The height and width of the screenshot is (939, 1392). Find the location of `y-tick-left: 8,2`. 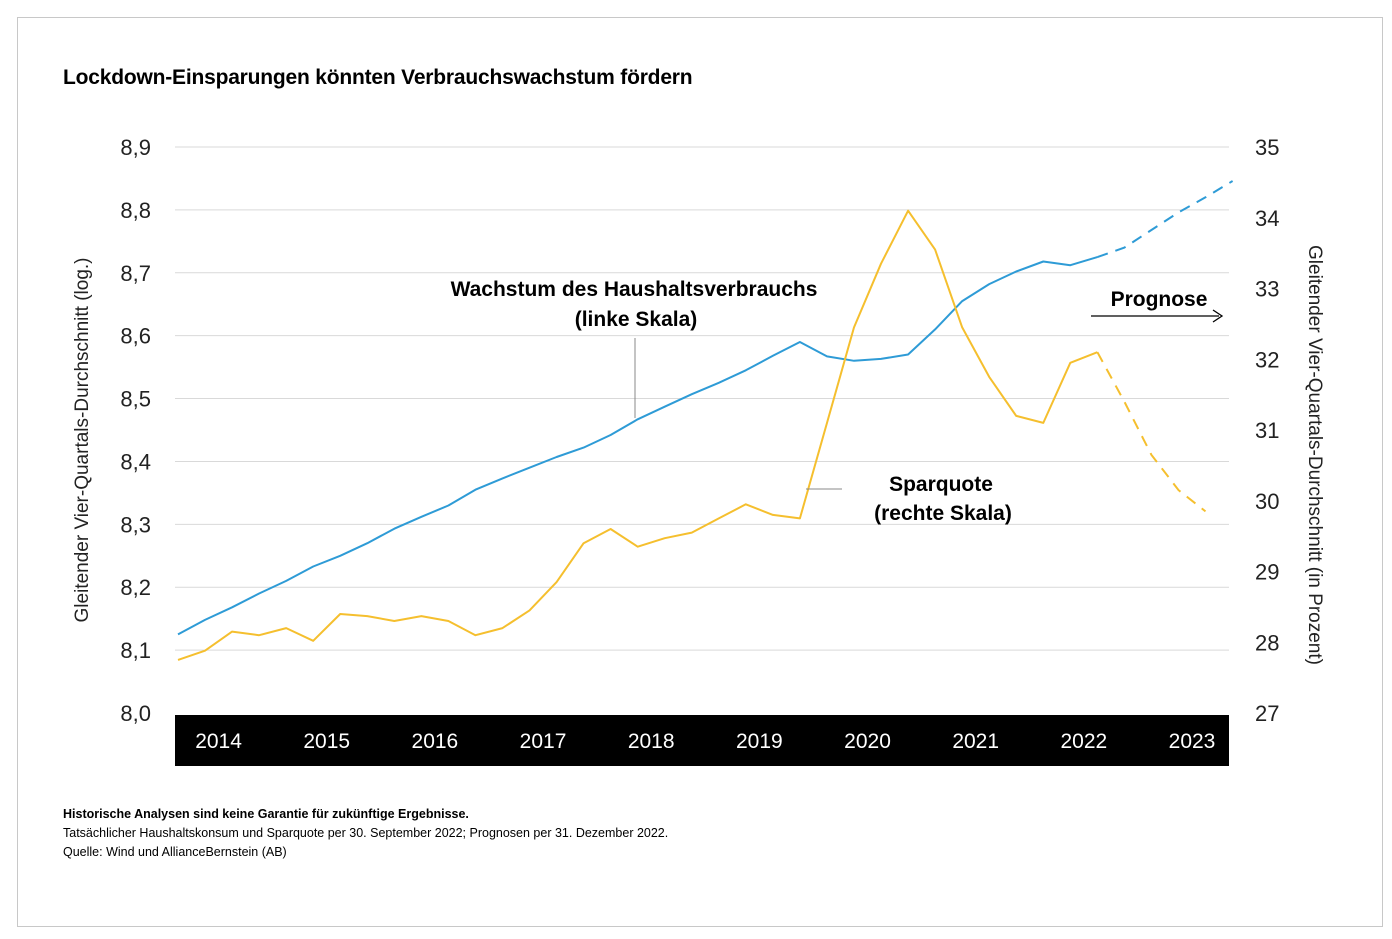

y-tick-left: 8,2 is located at coordinates (135, 587).